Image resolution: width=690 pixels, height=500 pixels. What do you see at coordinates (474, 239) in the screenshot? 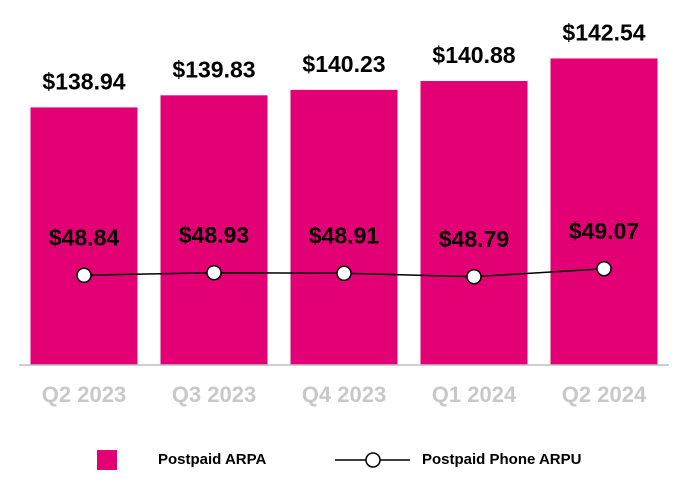
I see `line-value-label: $48.79` at bounding box center [474, 239].